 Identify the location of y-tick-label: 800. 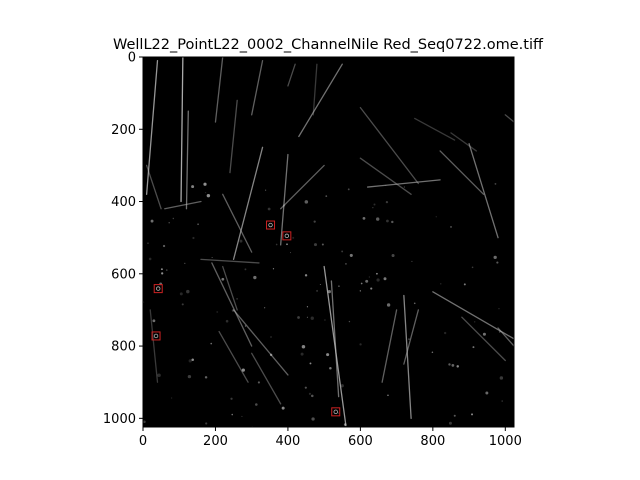
(123, 347).